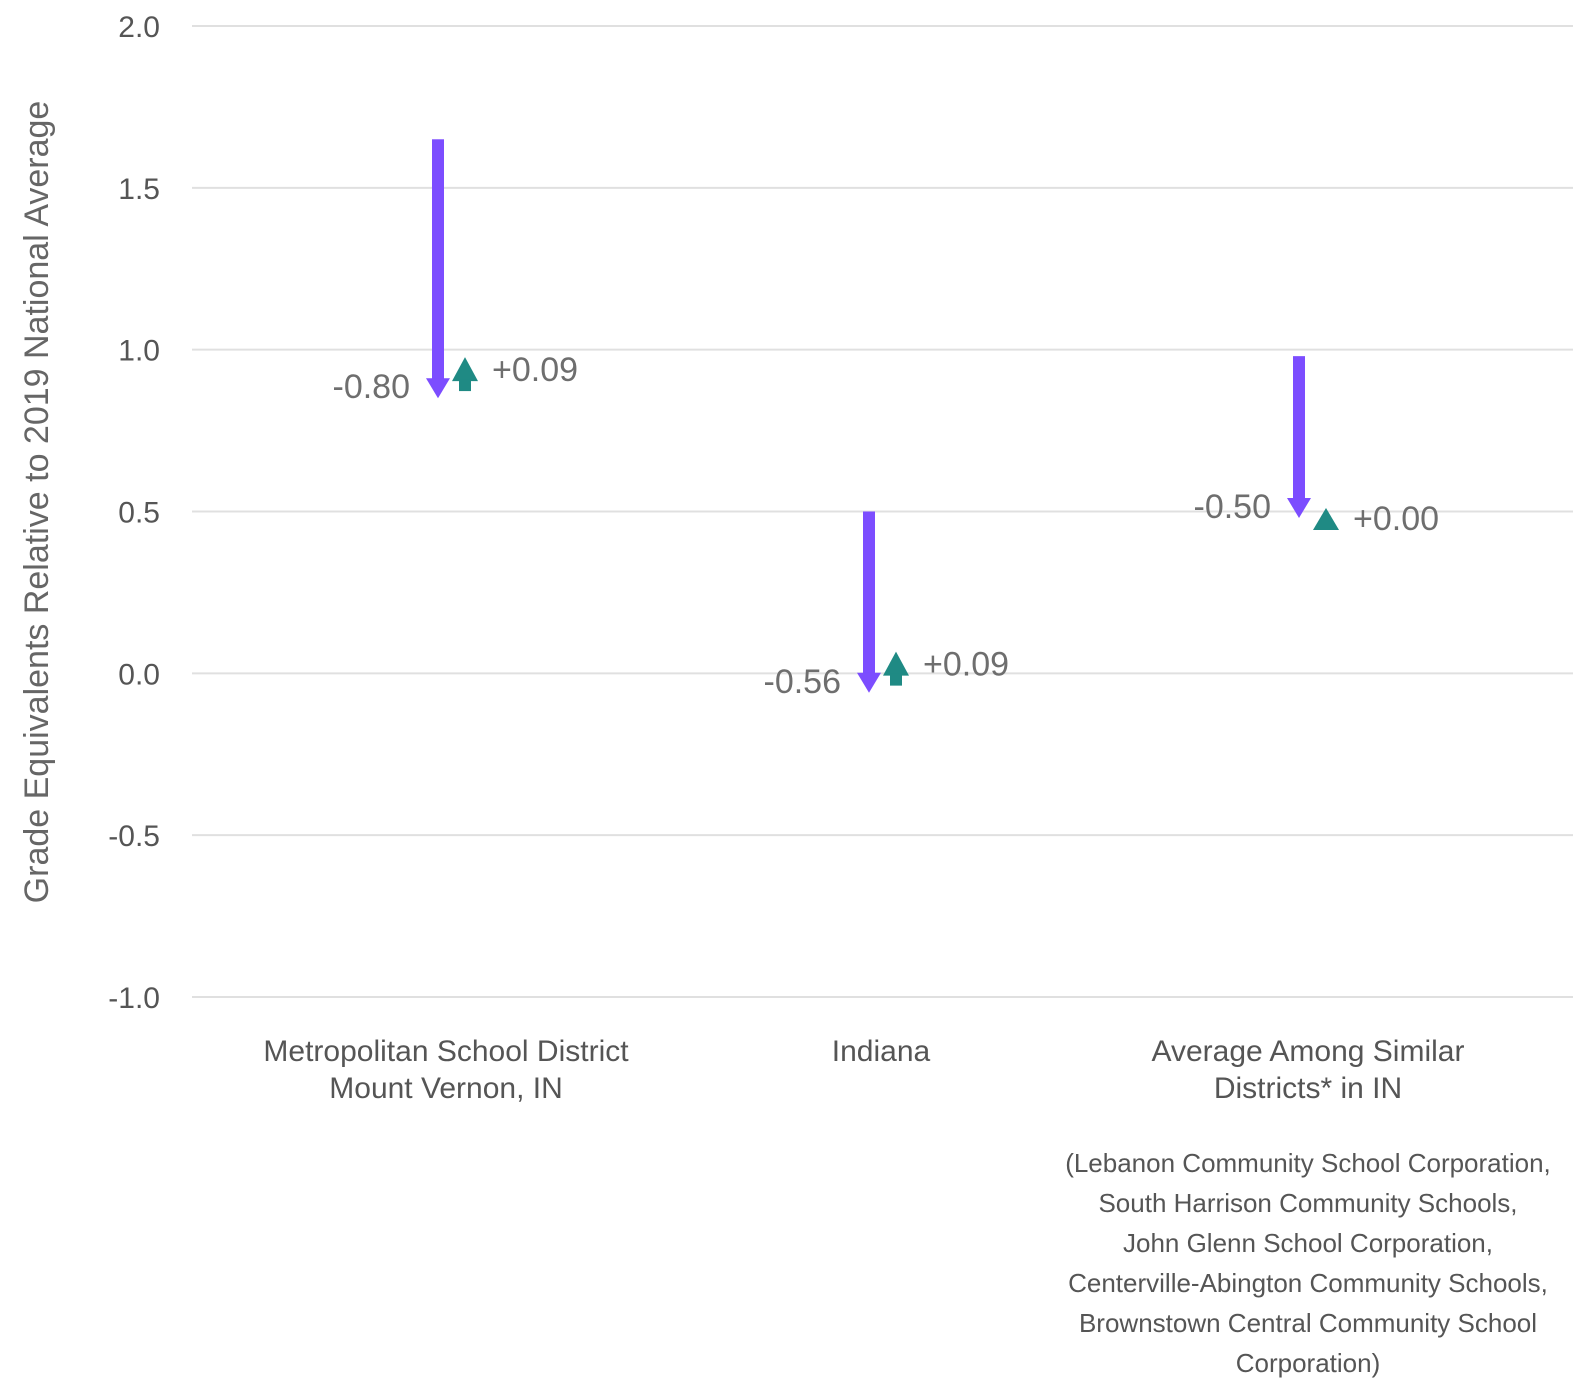 Image resolution: width=1573 pixels, height=1390 pixels. What do you see at coordinates (134, 998) in the screenshot?
I see `y-tick-label: -1.0` at bounding box center [134, 998].